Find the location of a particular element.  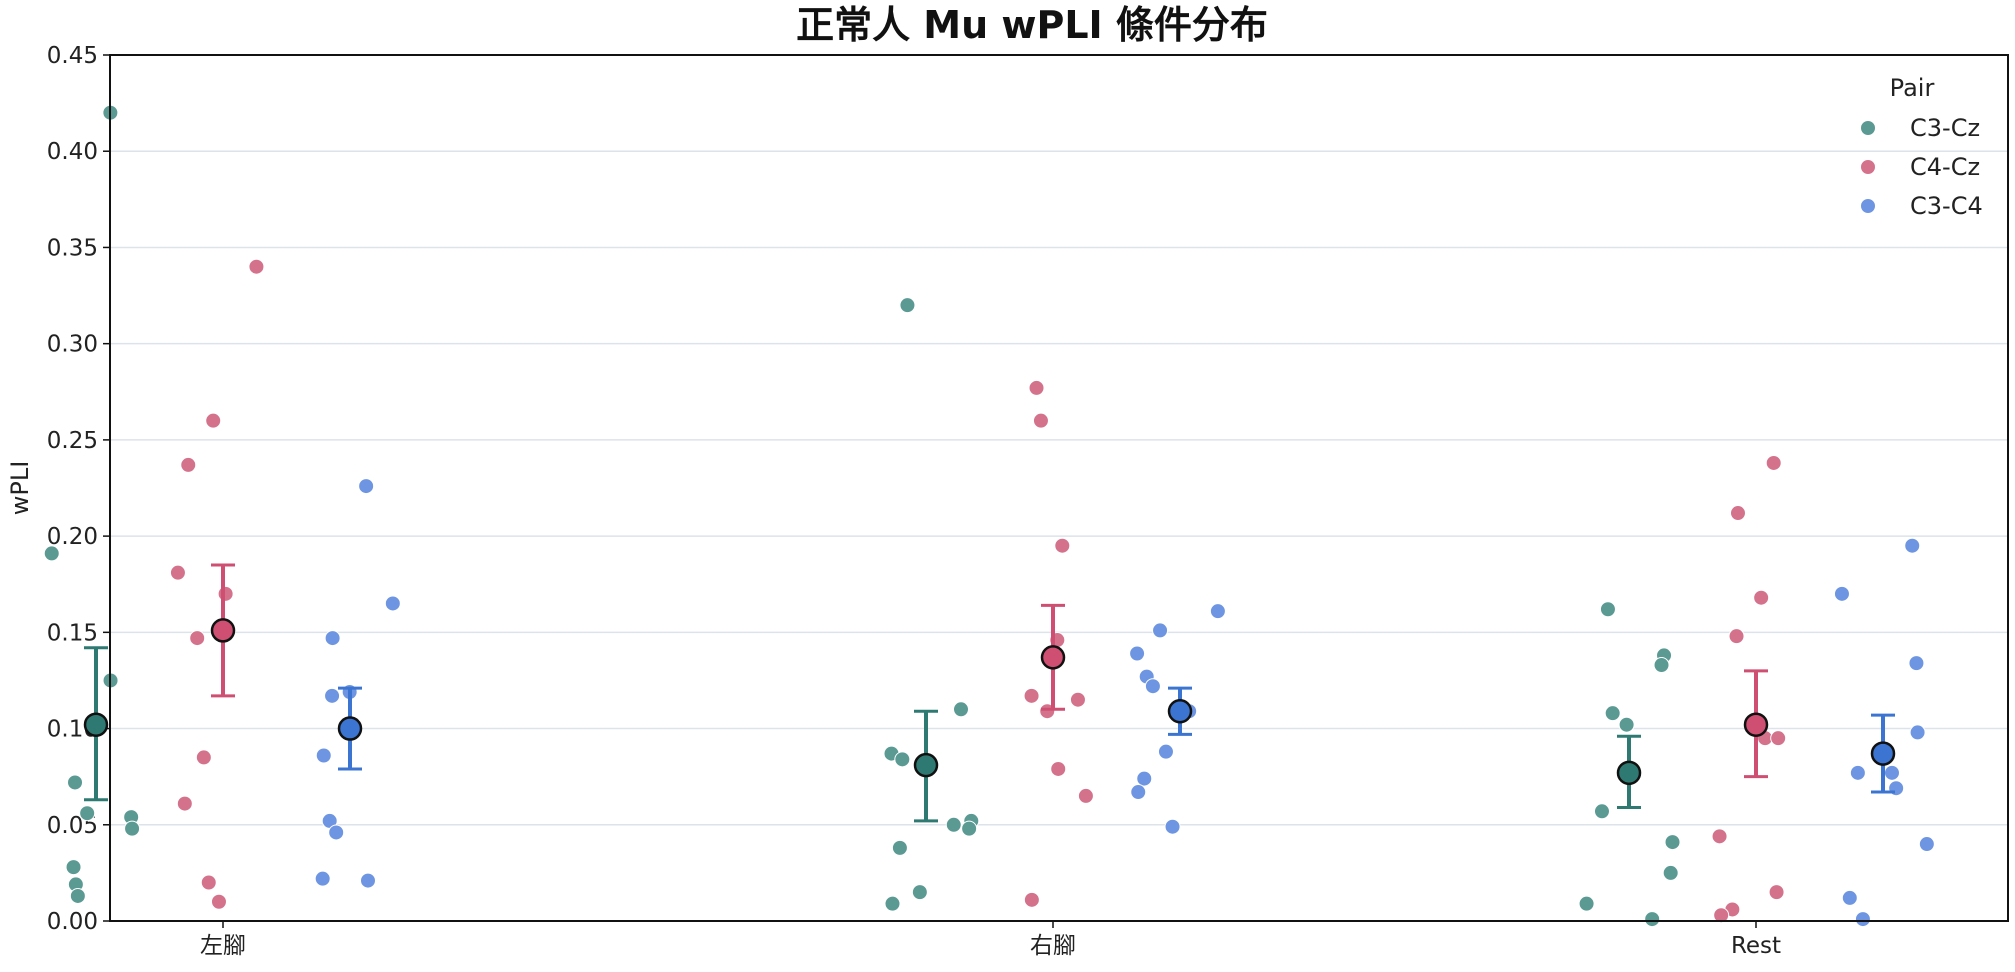

y-tick-label: 0.40 is located at coordinates (72, 152).